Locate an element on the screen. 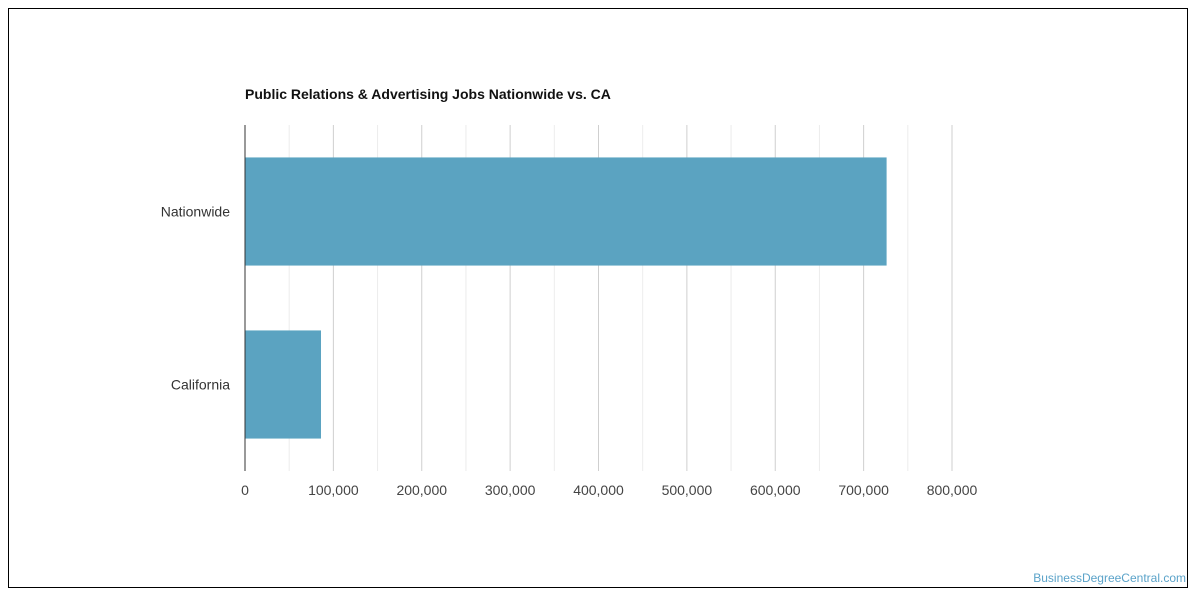 The image size is (1200, 600). x-tick-label: 0 is located at coordinates (245, 490).